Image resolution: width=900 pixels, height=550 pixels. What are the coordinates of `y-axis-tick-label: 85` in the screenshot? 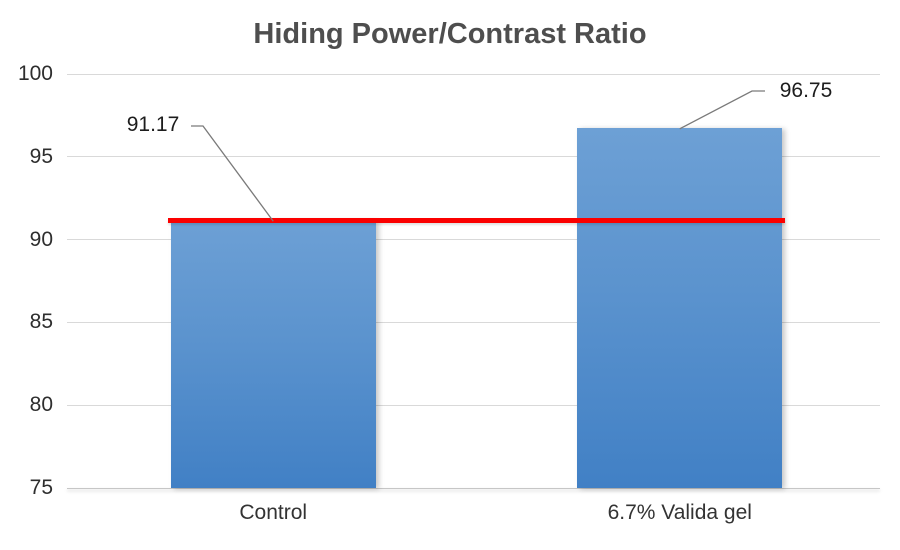 It's located at (41, 322).